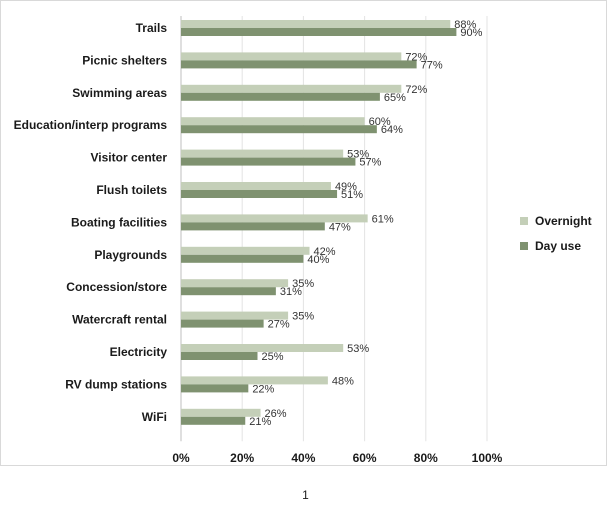 Image resolution: width=611 pixels, height=519 pixels. What do you see at coordinates (291, 56) in the screenshot?
I see `bar-overnight-picnic-shelters` at bounding box center [291, 56].